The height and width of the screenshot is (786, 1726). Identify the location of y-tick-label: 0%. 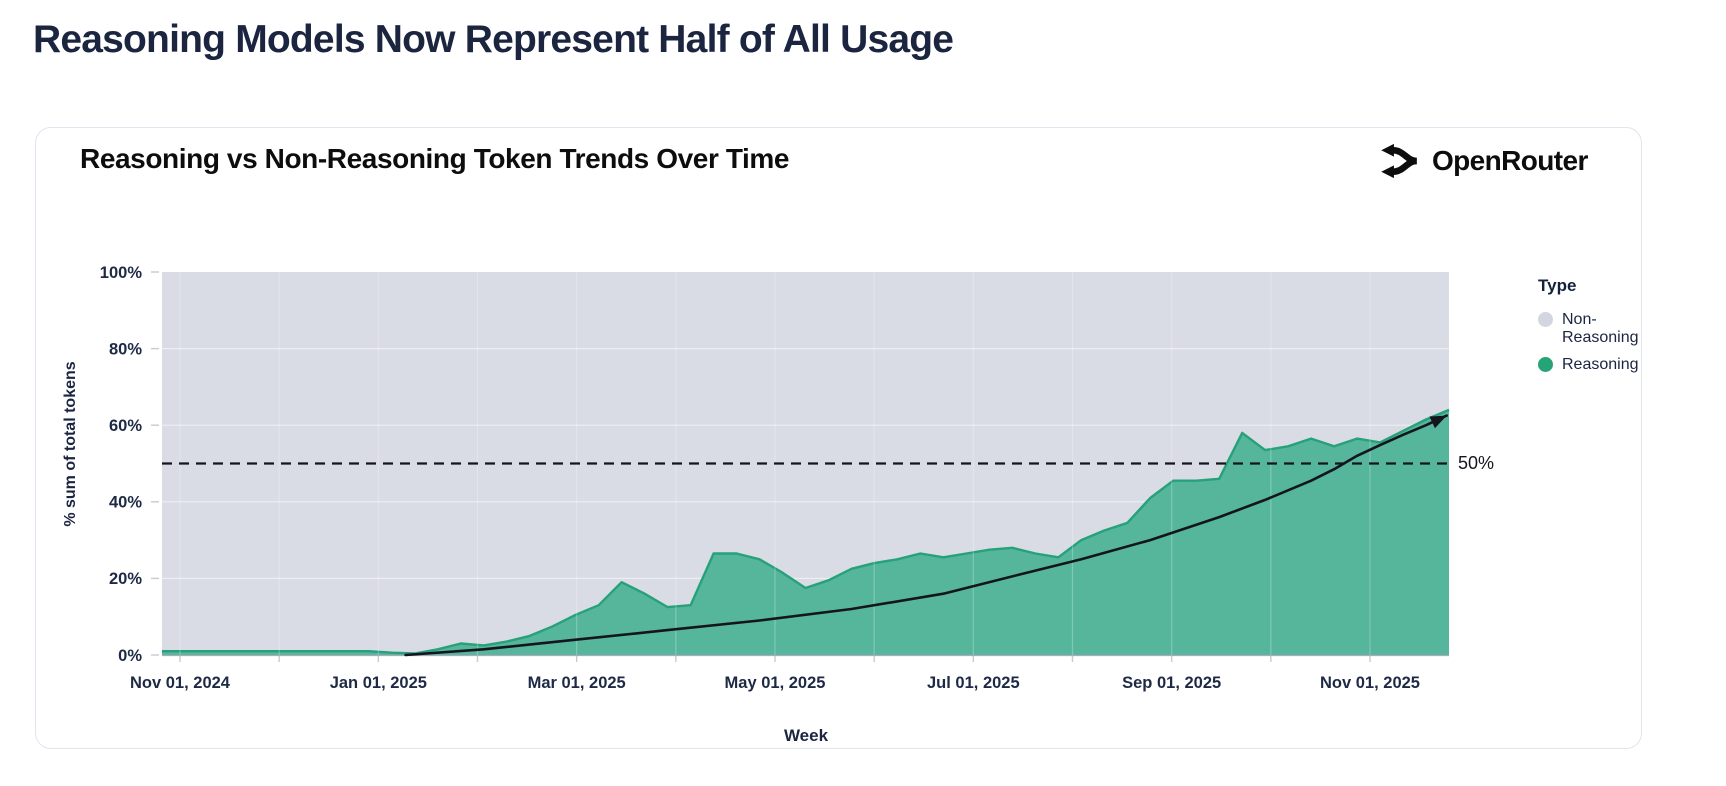
(130, 656).